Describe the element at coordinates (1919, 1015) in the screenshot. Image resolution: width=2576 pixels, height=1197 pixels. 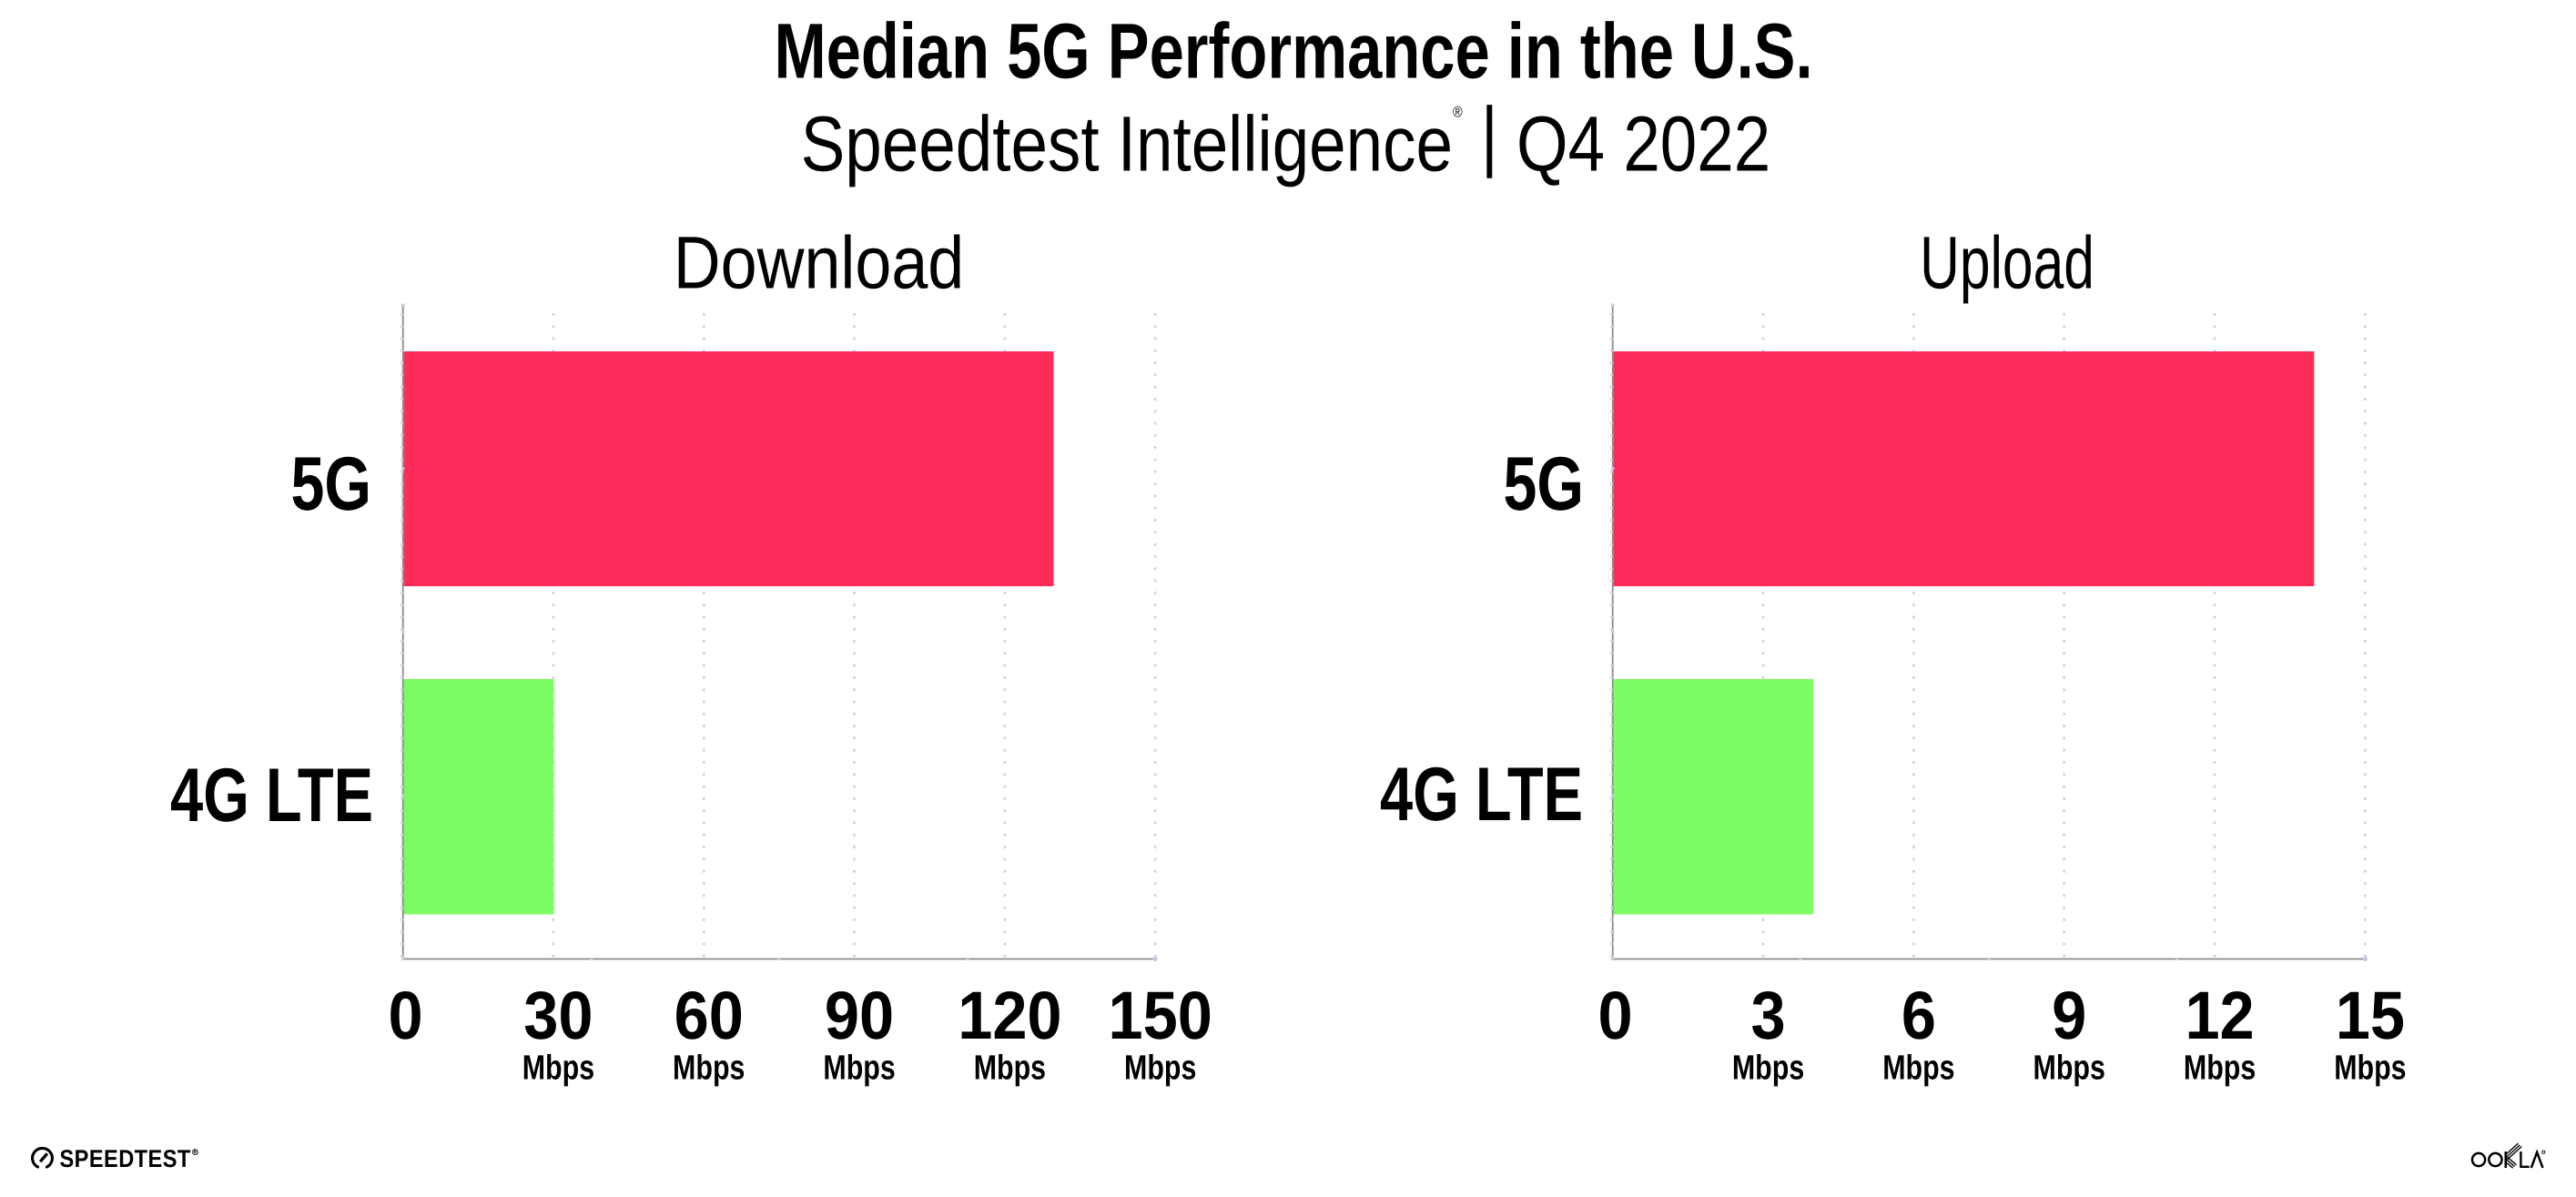
I see `svg-text: 6` at that location.